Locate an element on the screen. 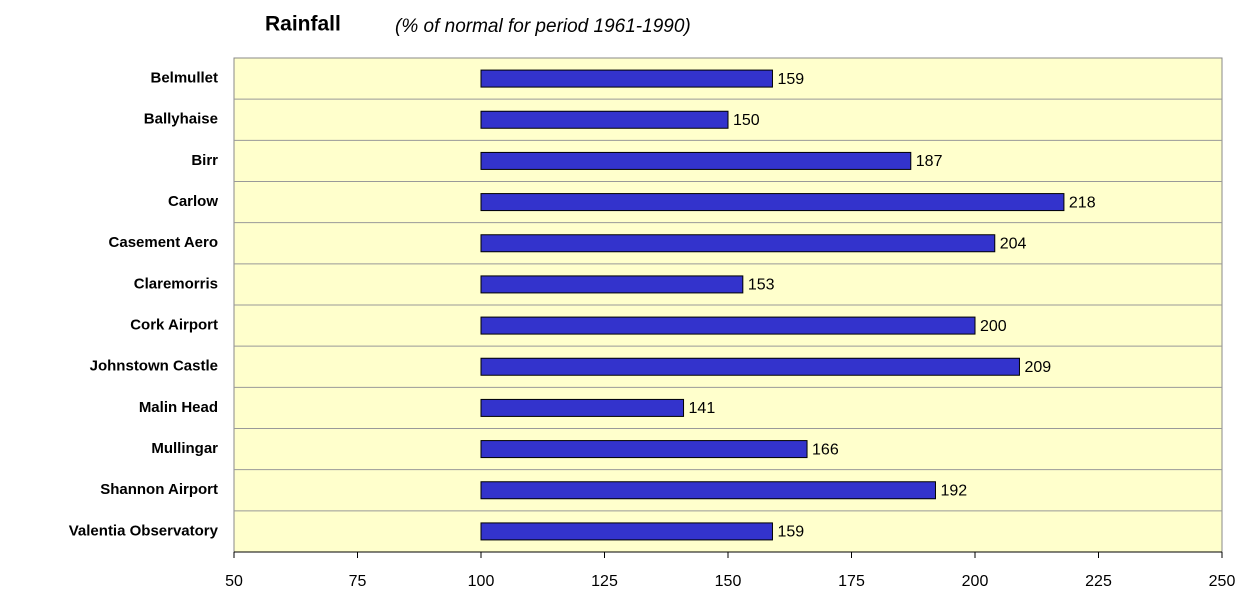 The width and height of the screenshot is (1245, 595). y-tick-label: Malin Head is located at coordinates (178, 407).